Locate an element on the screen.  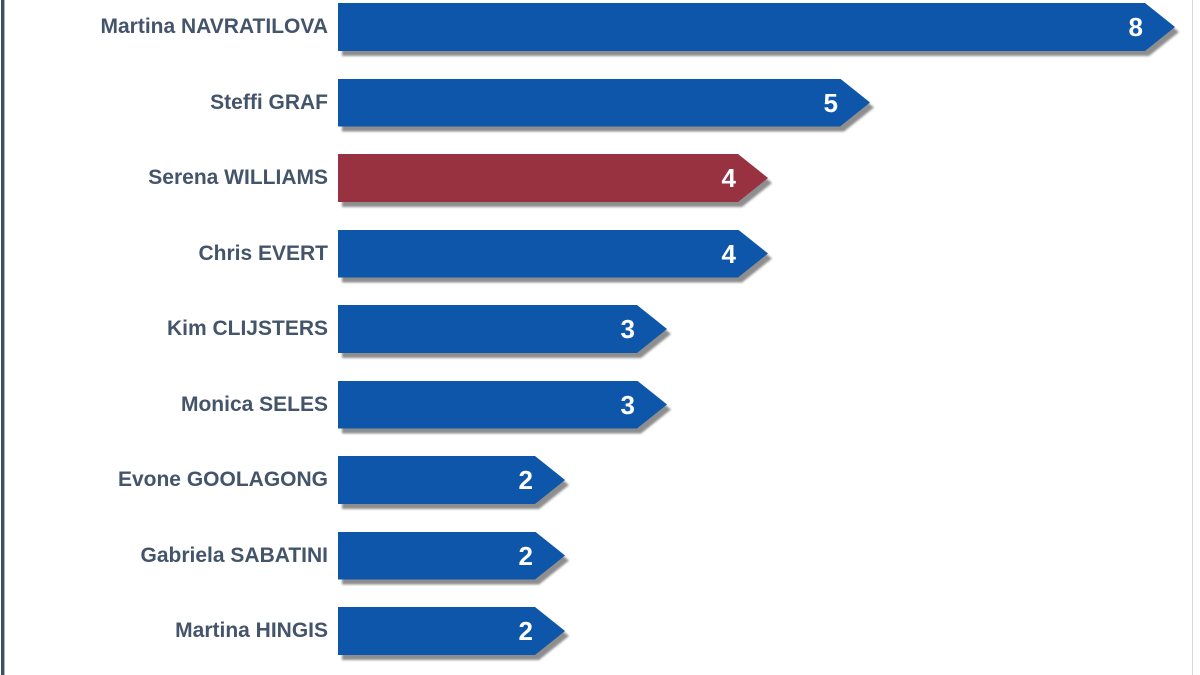
player-label: Monica SELES is located at coordinates (254, 404).